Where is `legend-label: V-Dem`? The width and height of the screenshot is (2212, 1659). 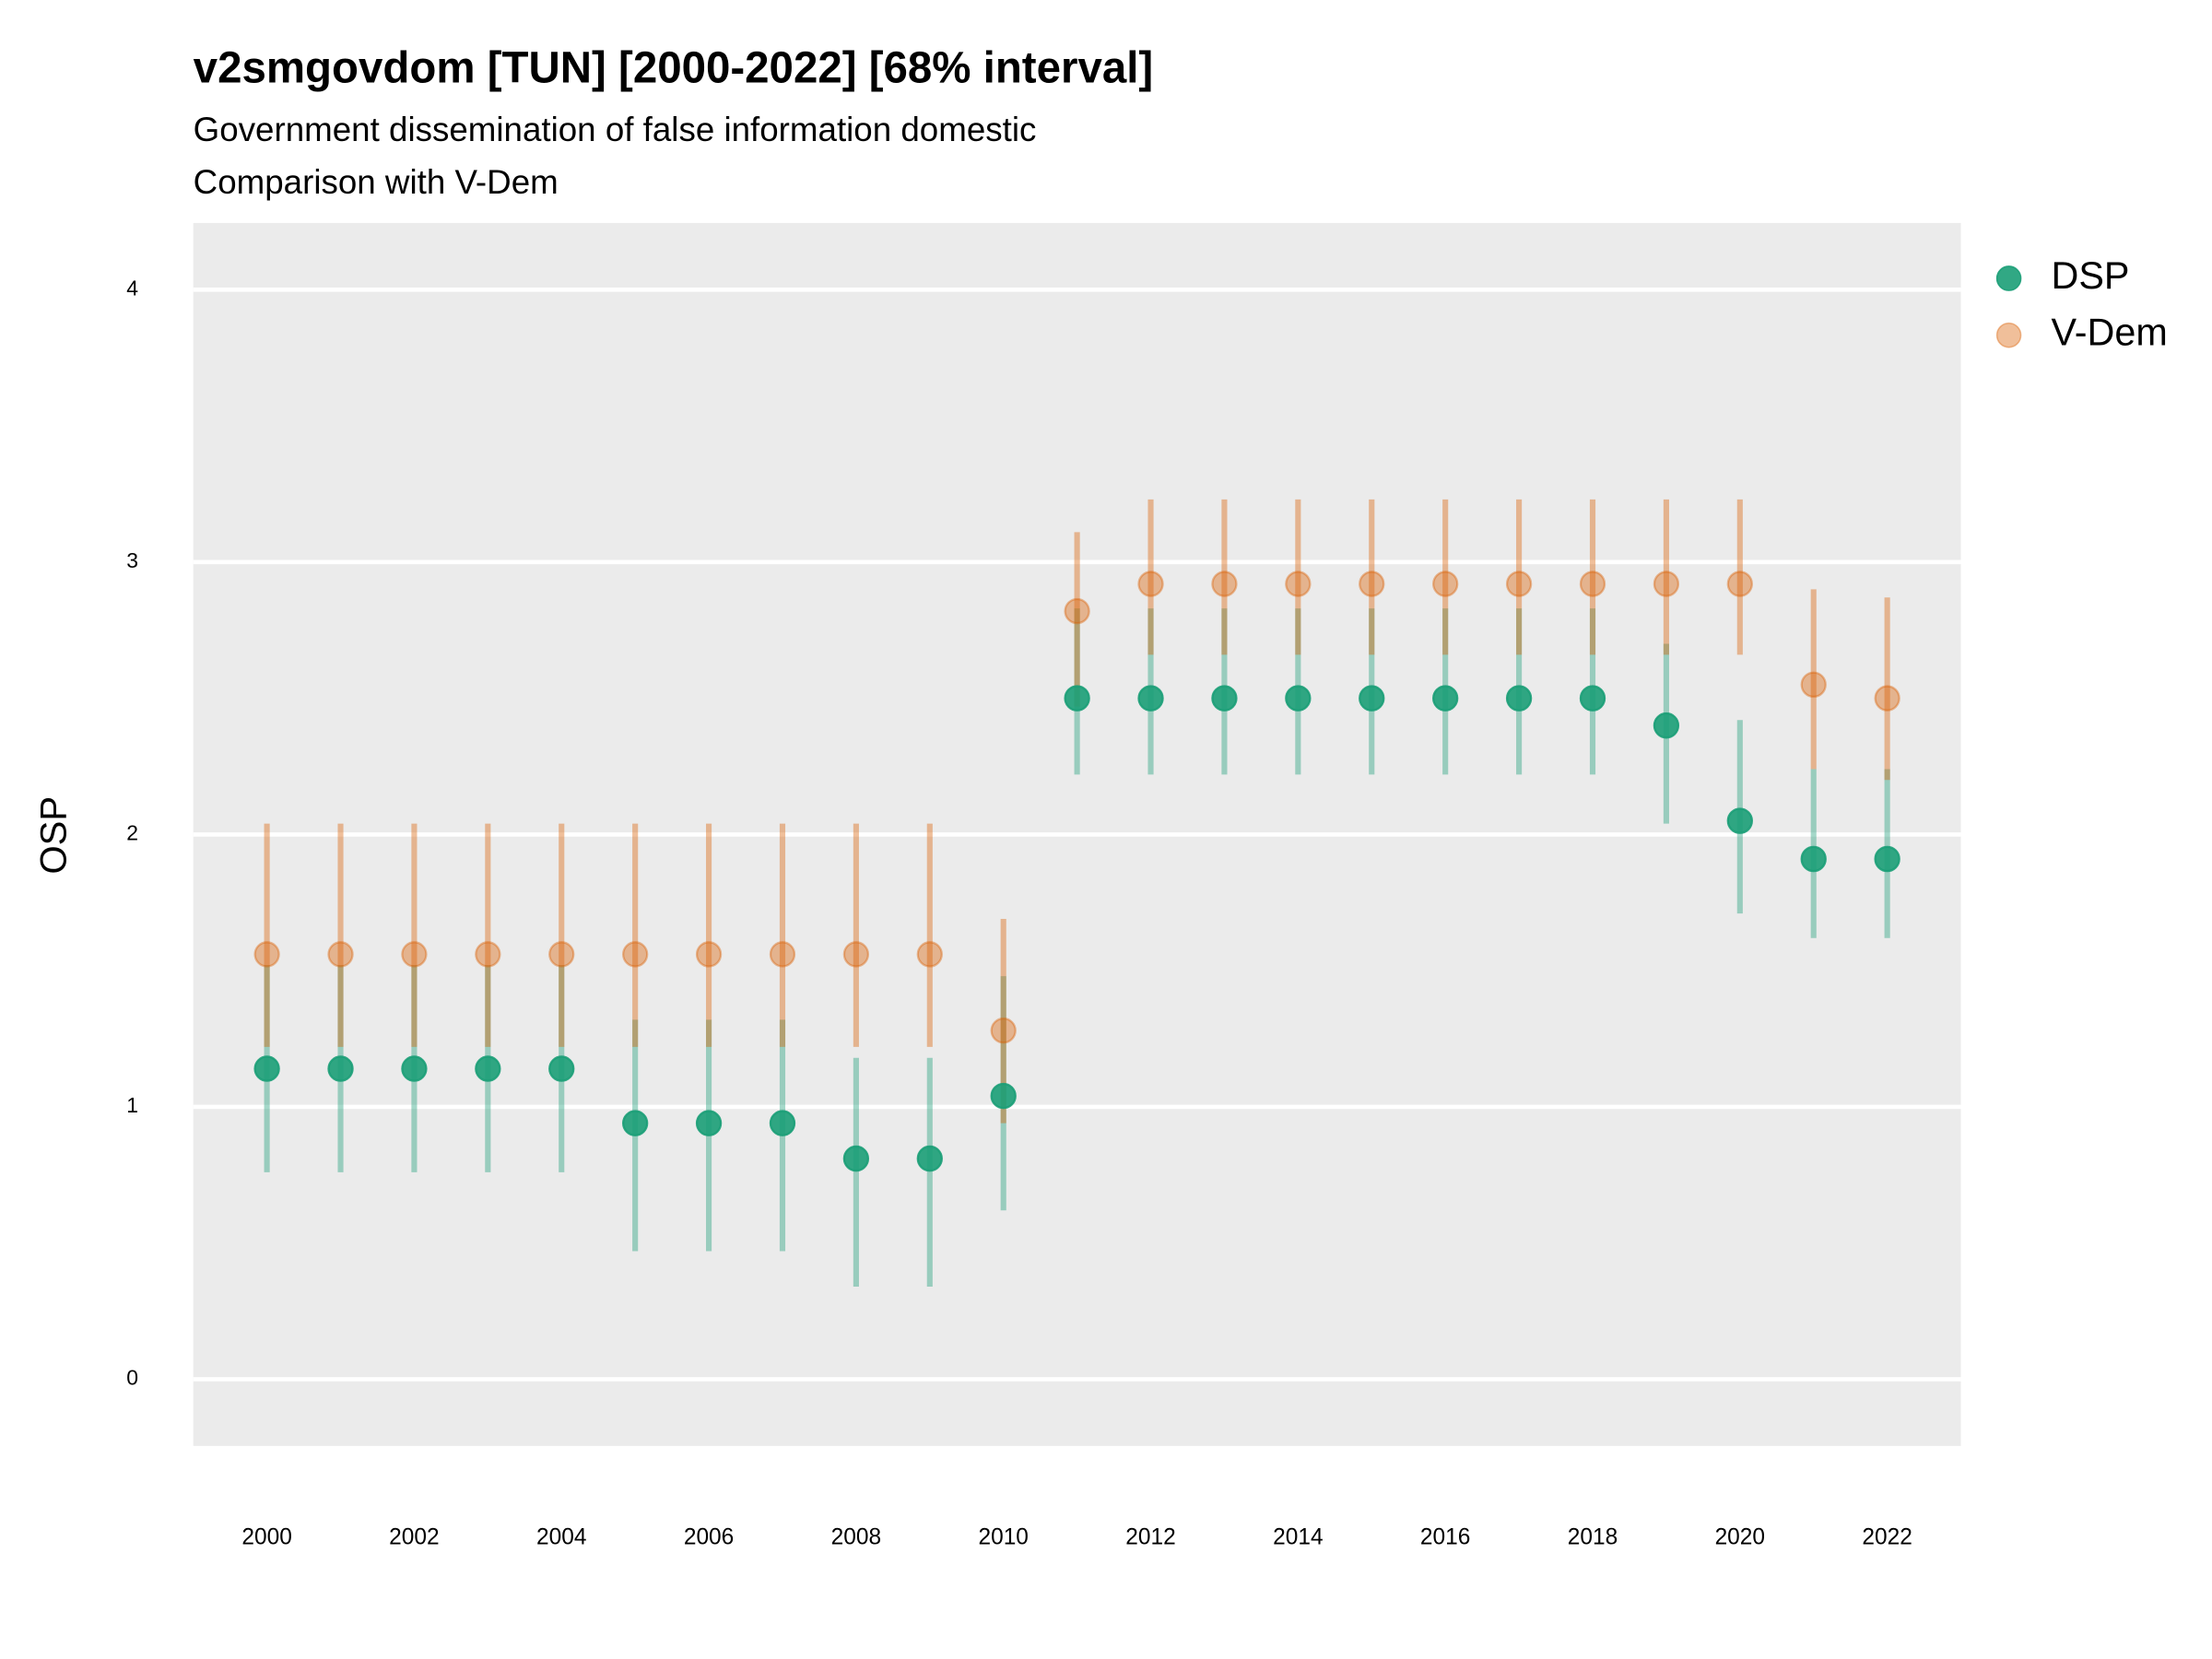 legend-label: V-Dem is located at coordinates (2110, 332).